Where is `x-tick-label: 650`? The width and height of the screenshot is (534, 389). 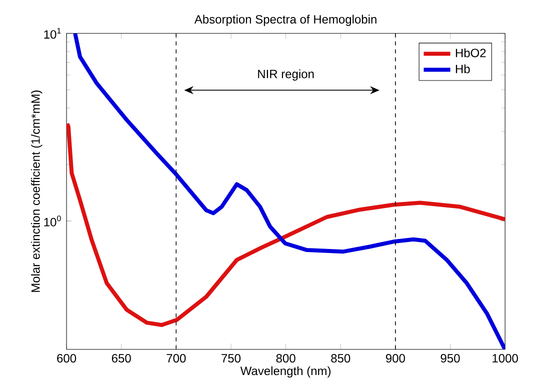 x-tick-label: 650 is located at coordinates (121, 358).